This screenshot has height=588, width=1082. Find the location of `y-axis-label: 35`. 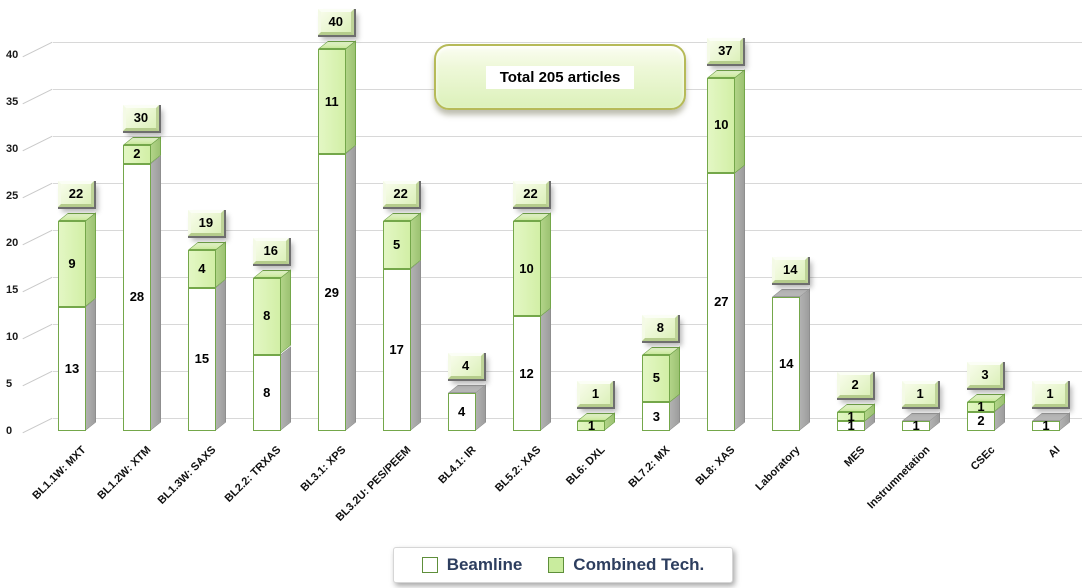

y-axis-label: 35 is located at coordinates (12, 102).